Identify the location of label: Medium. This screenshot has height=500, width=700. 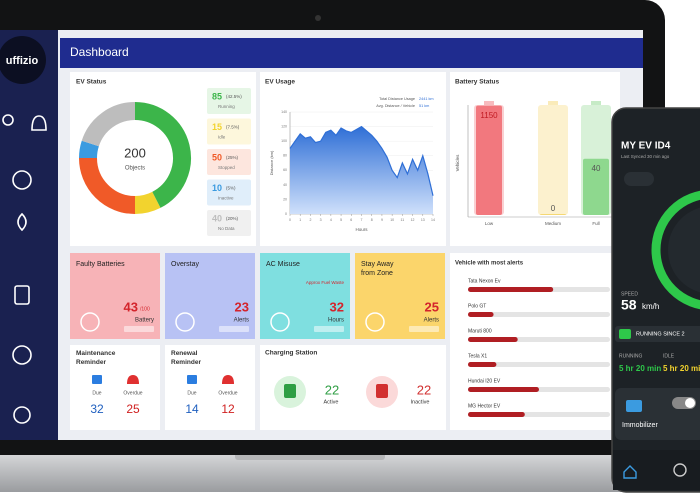
(553, 223).